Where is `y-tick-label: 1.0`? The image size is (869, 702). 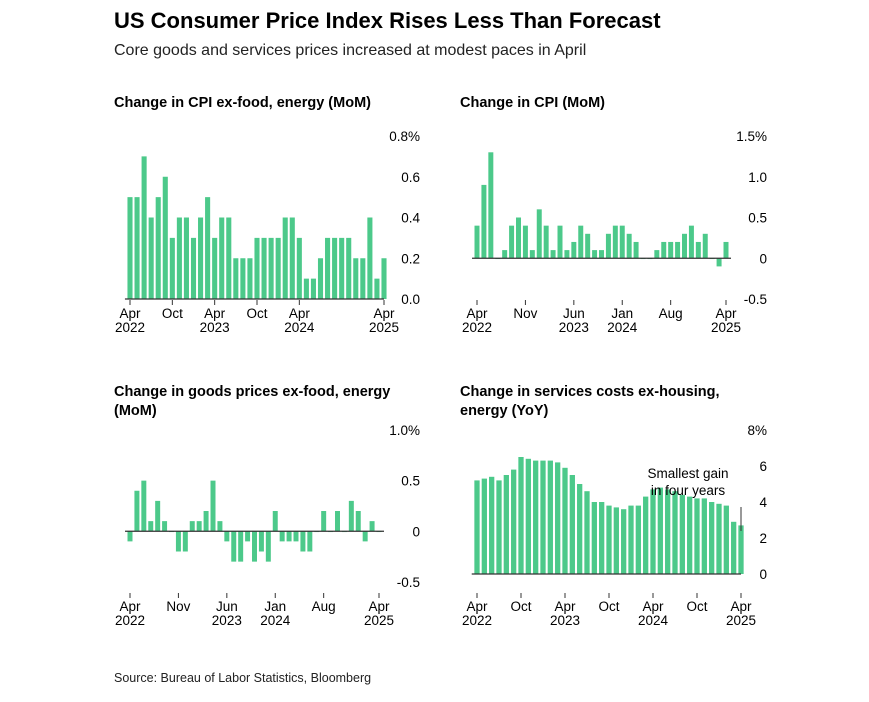
y-tick-label: 1.0 is located at coordinates (757, 177).